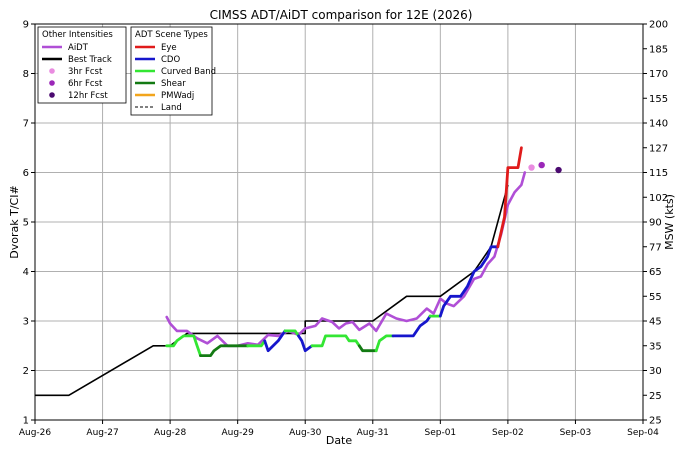  Describe the element at coordinates (85, 72) in the screenshot. I see `legend-label: 3hr Fcst` at that location.